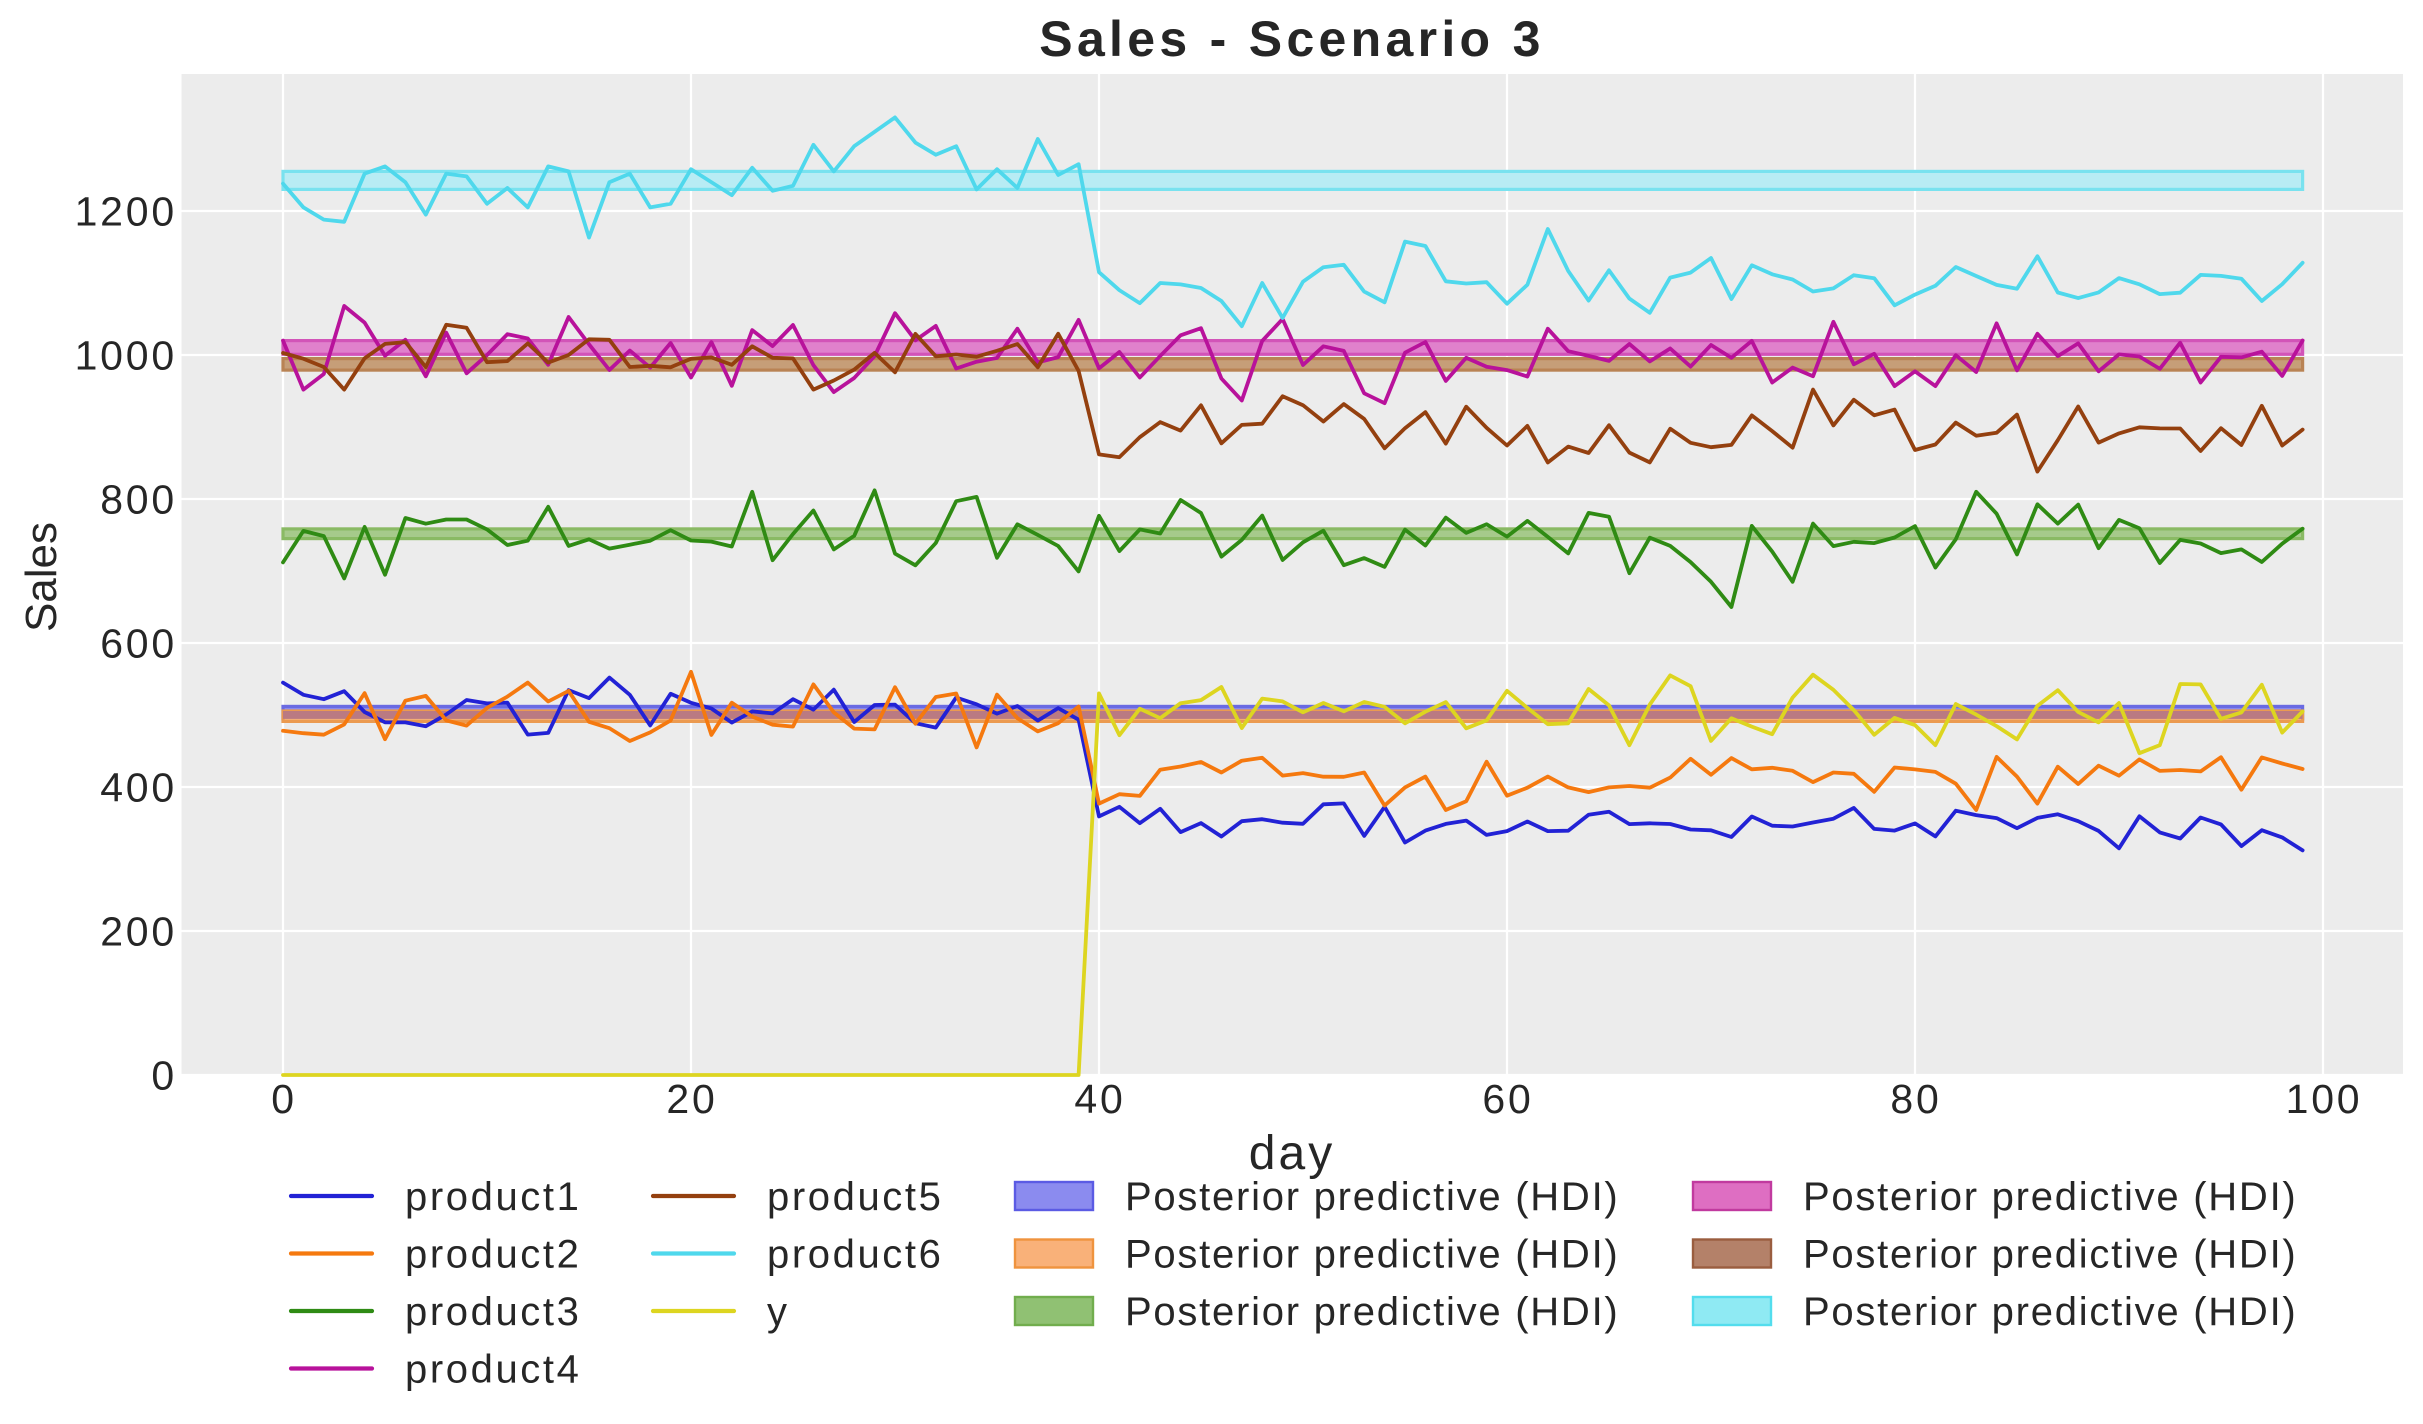 This screenshot has height=1424, width=2423. What do you see at coordinates (1507, 1099) in the screenshot?
I see `svg-text: 60` at bounding box center [1507, 1099].